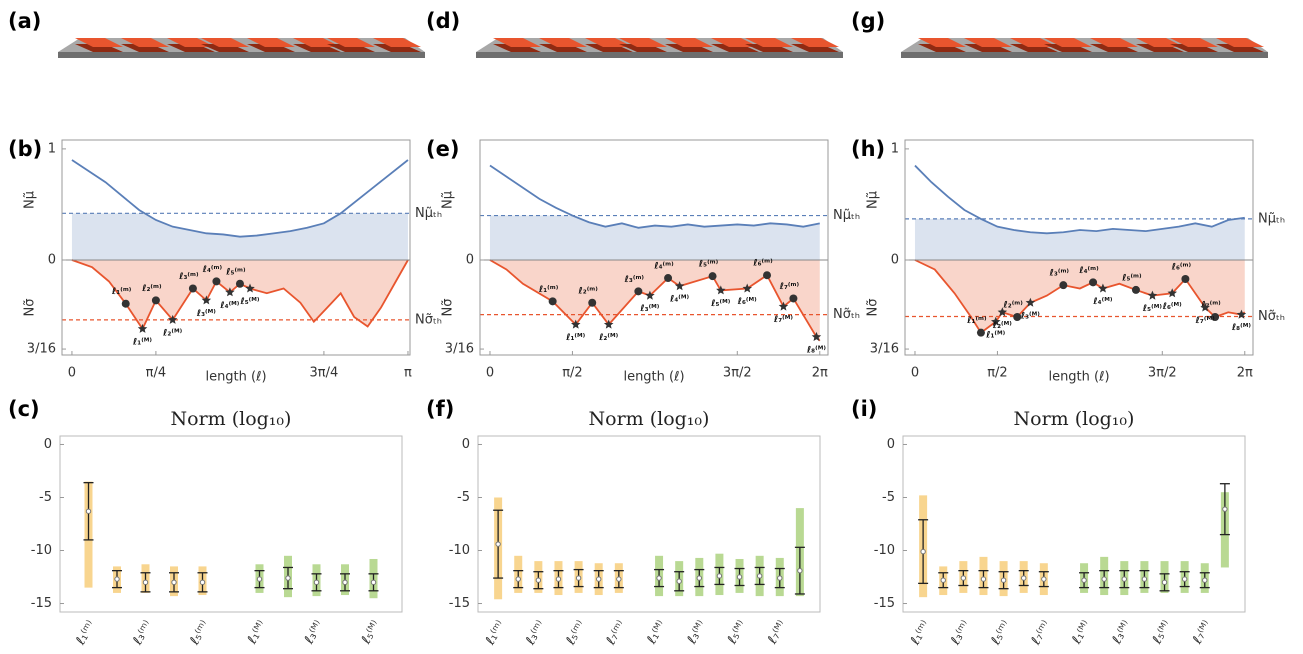 The height and width of the screenshot is (654, 1303). Describe the element at coordinates (1013, 306) in the screenshot. I see `marker-label: ℓ₂⁽ᵐ⁾` at that location.